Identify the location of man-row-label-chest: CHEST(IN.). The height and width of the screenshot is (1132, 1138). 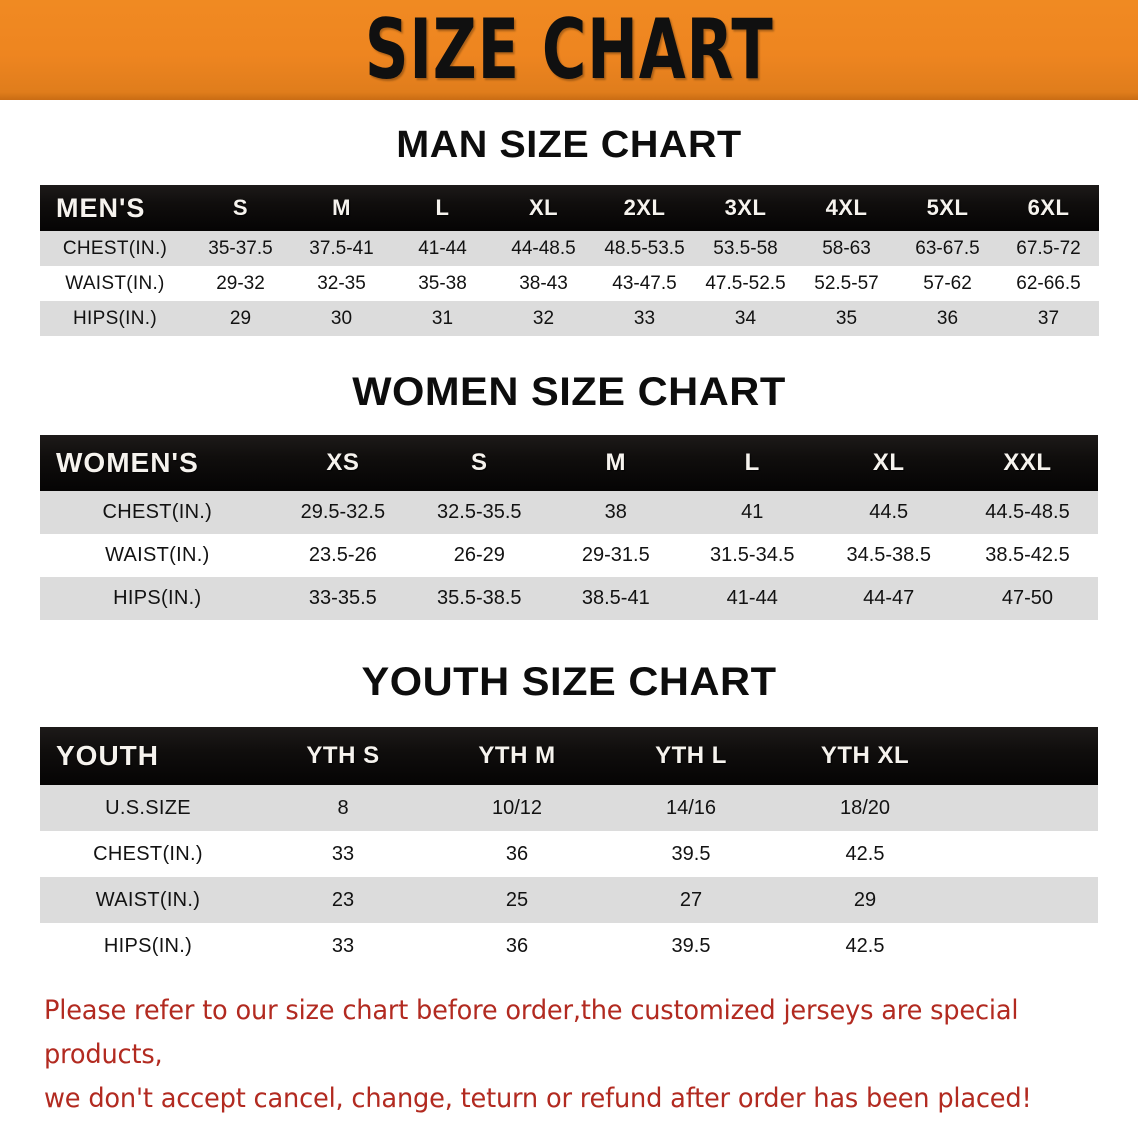
(115, 248).